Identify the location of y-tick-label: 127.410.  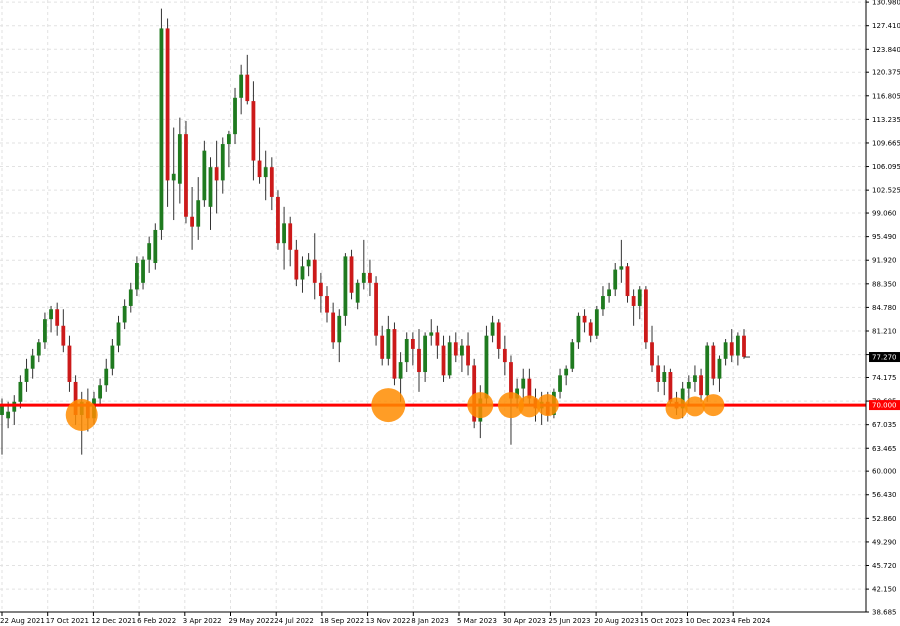
(886, 26).